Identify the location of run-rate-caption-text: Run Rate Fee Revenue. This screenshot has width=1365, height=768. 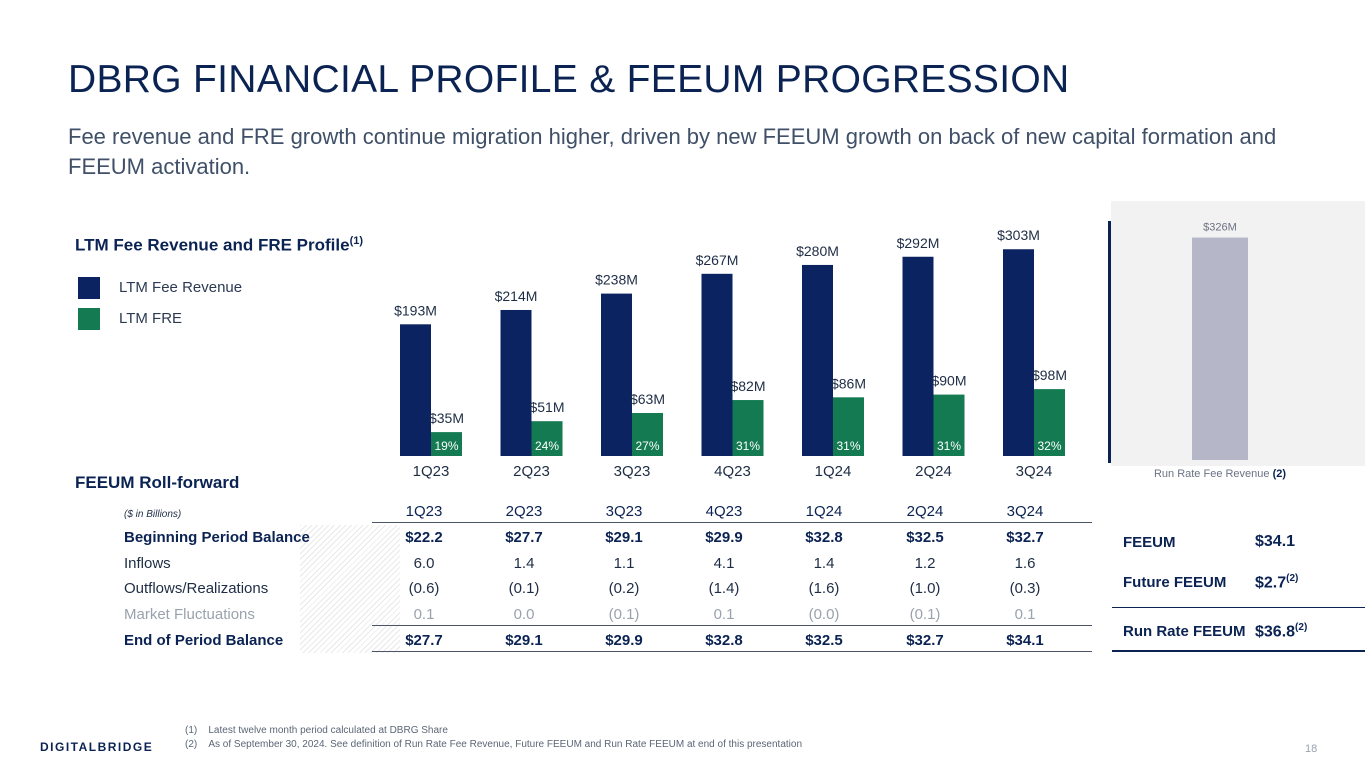
(1213, 474).